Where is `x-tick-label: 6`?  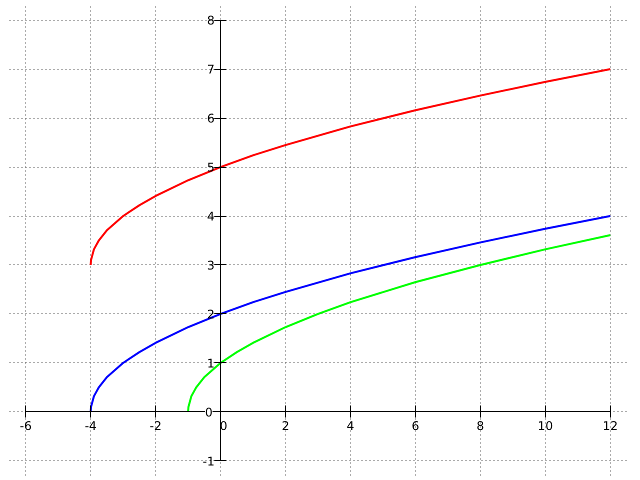 x-tick-label: 6 is located at coordinates (416, 425).